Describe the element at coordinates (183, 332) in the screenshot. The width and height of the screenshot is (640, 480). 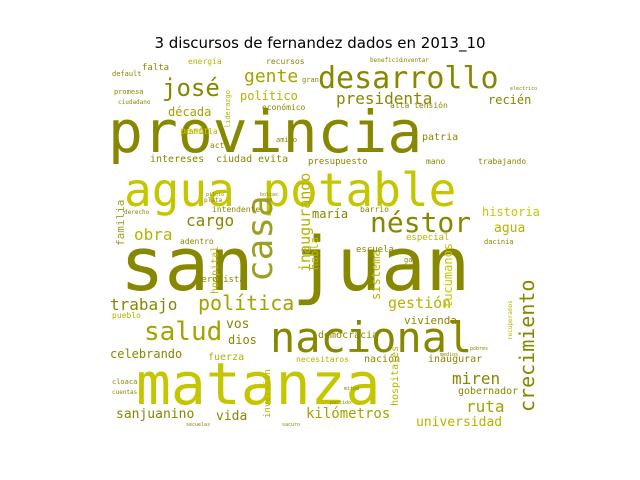
I see `word-9: salud` at that location.